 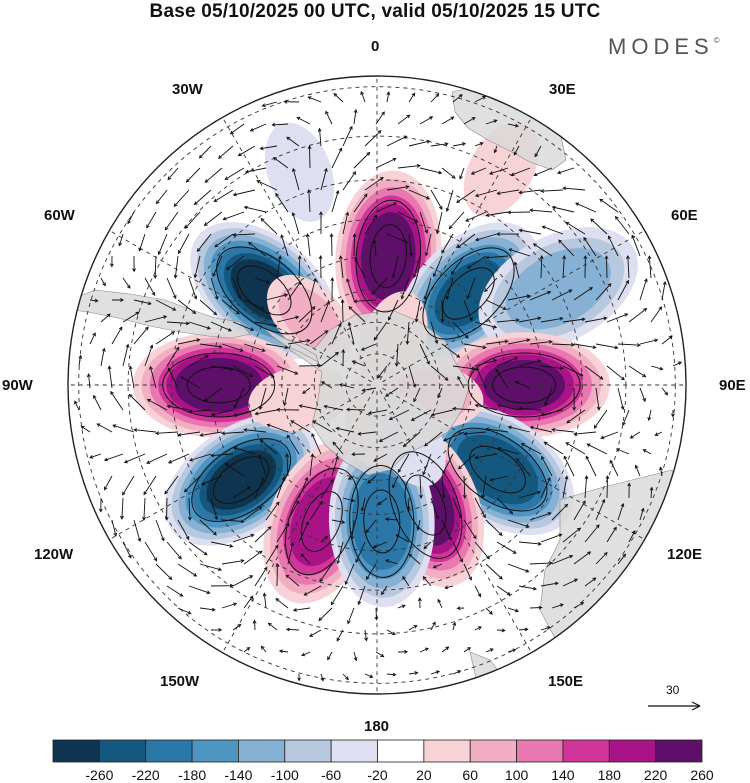 I want to click on meridian-line, so click(x=298, y=521).